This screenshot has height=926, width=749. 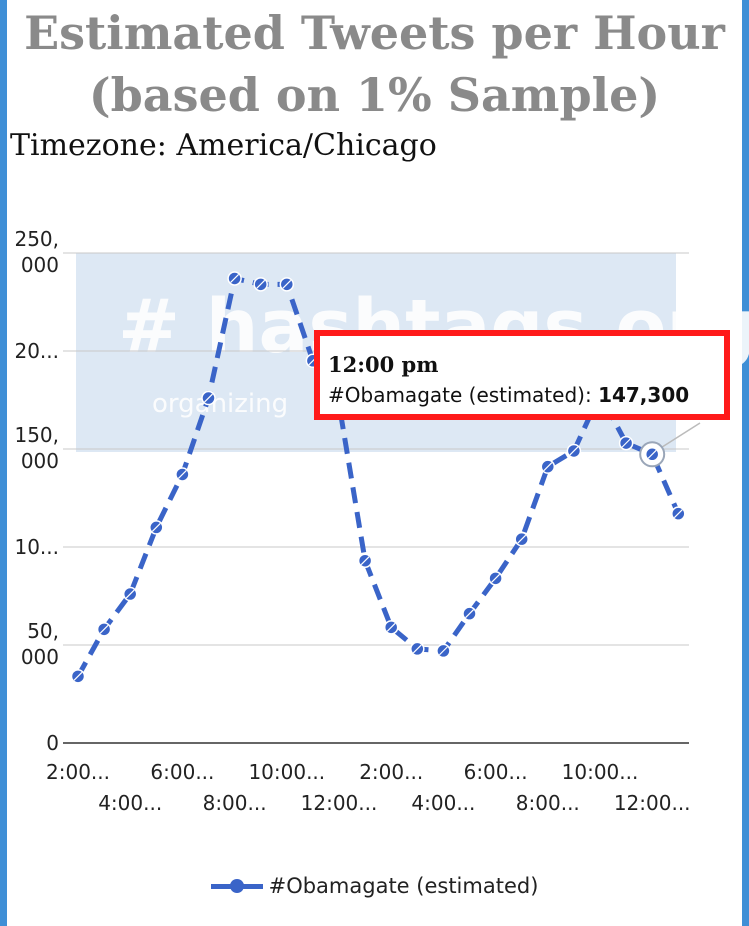 I want to click on left-edge-bar, so click(x=3, y=463).